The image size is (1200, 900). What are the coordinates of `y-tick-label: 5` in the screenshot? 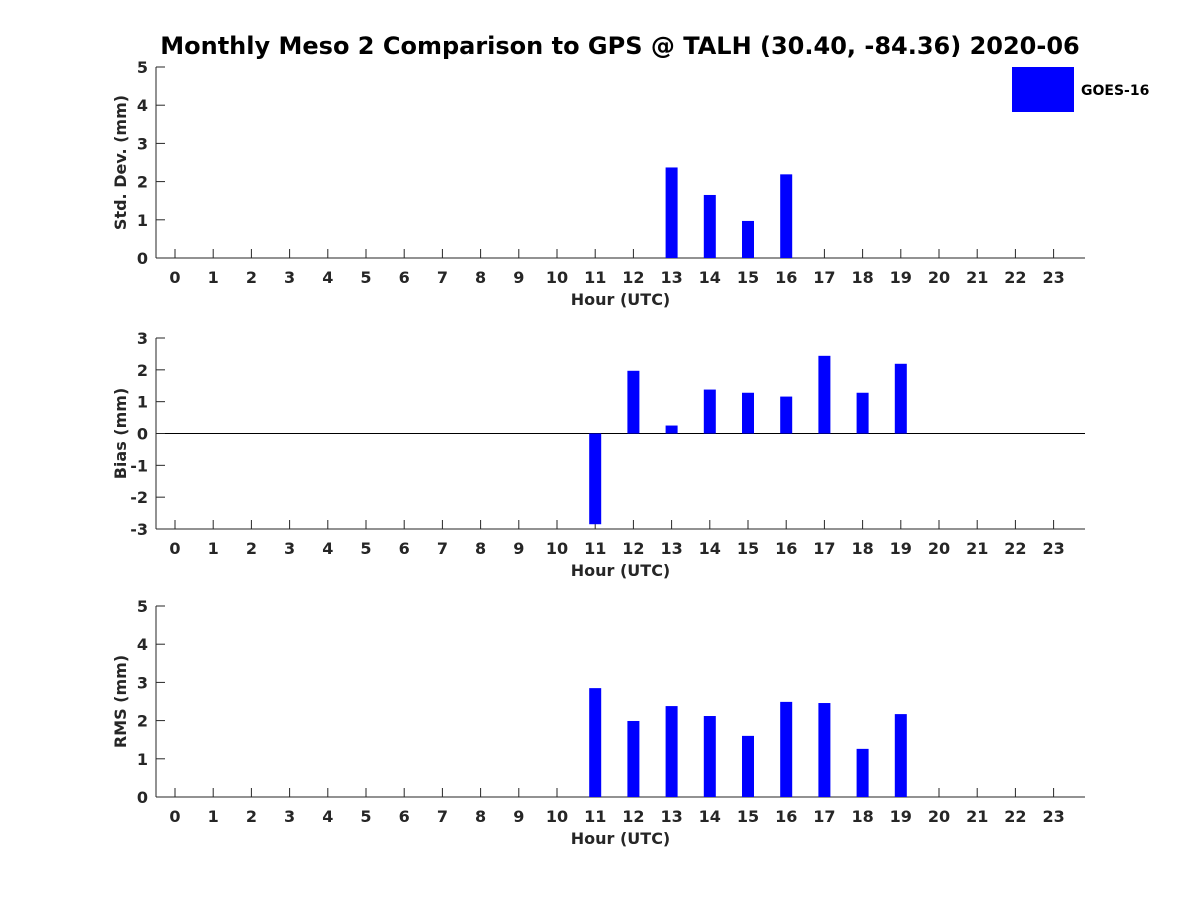 It's located at (142, 67).